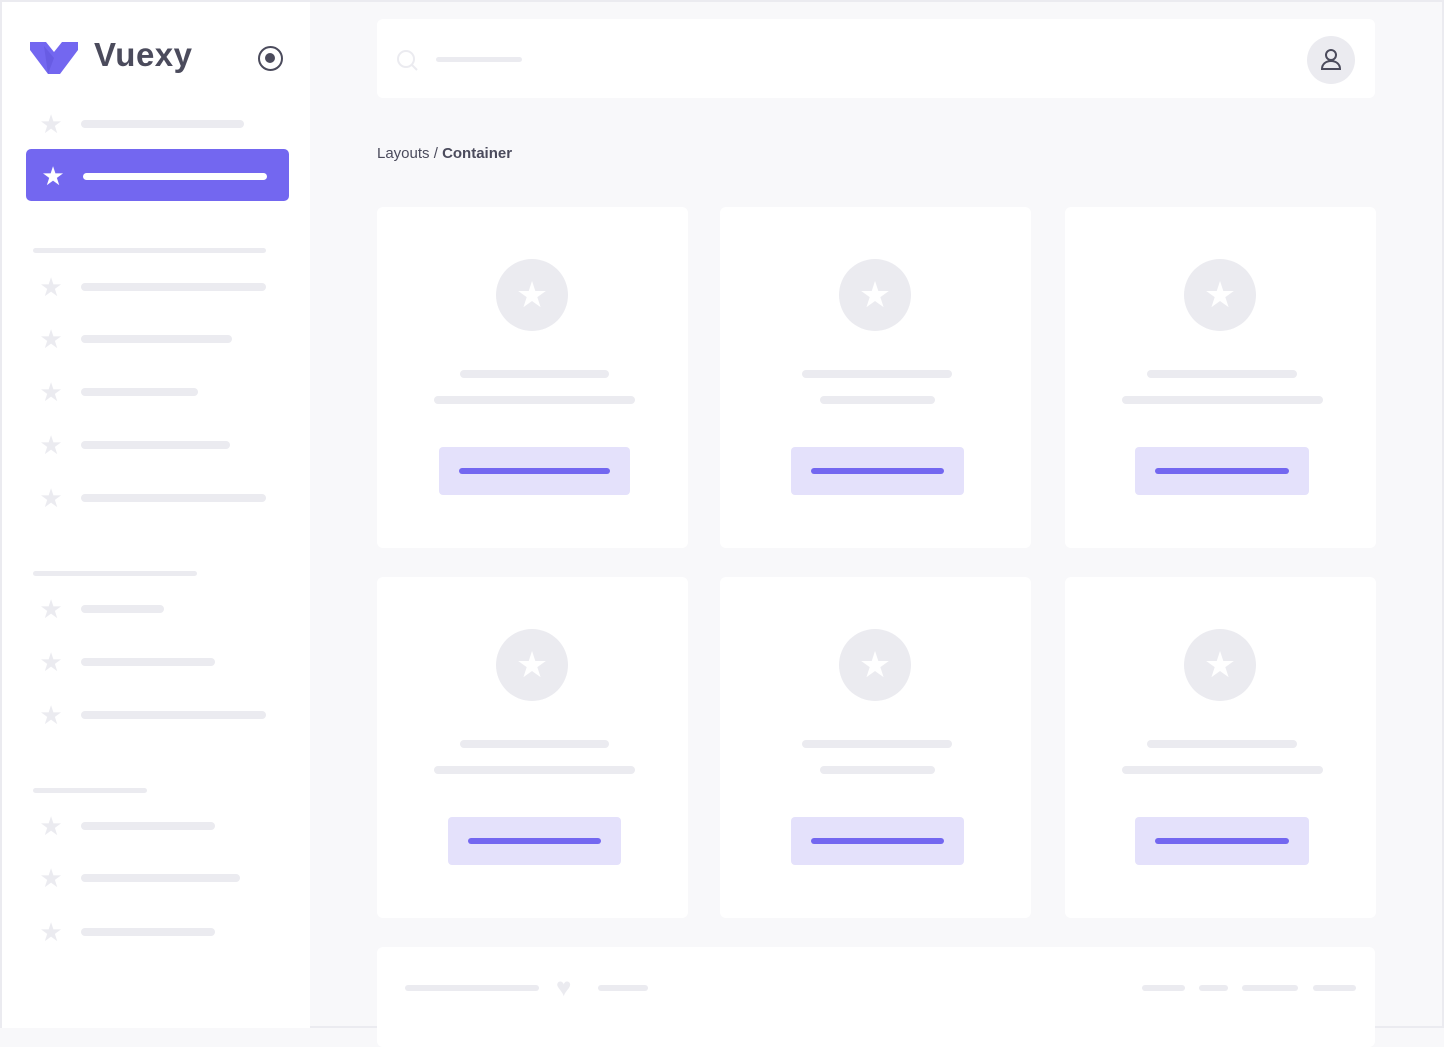 This screenshot has width=1444, height=1047. Describe the element at coordinates (143, 54) in the screenshot. I see `brand-name: Vuexy` at that location.